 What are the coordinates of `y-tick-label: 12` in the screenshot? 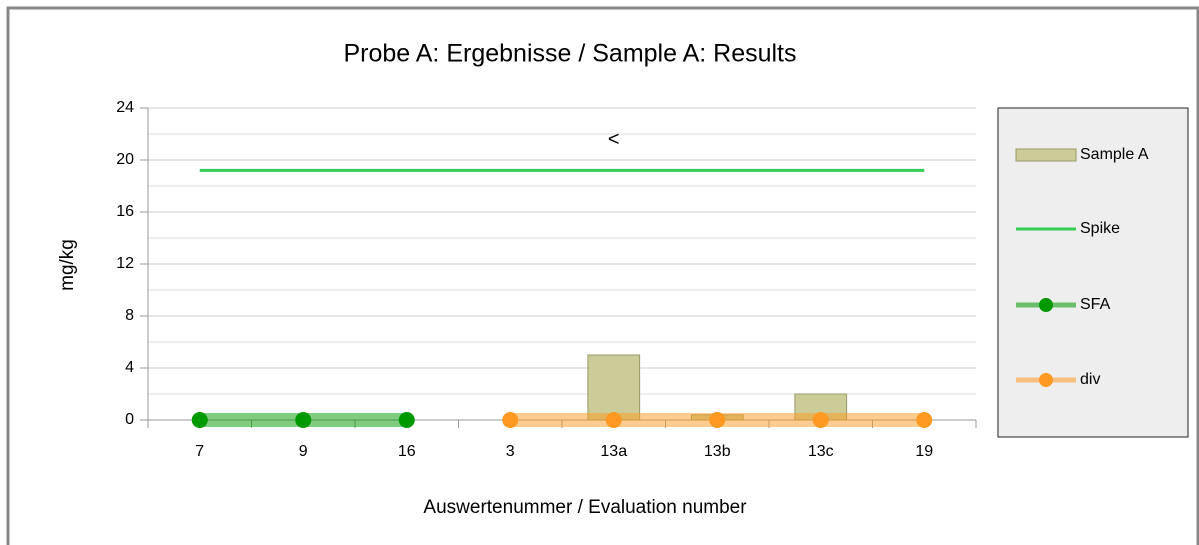 It's located at (125, 263).